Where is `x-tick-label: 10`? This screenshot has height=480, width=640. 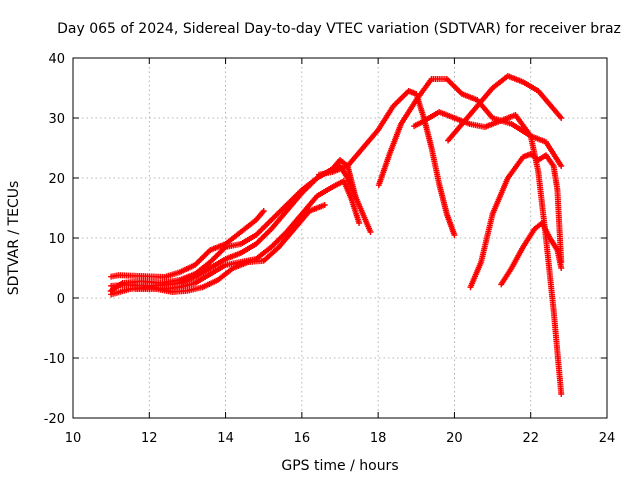 x-tick-label: 10 is located at coordinates (73, 438).